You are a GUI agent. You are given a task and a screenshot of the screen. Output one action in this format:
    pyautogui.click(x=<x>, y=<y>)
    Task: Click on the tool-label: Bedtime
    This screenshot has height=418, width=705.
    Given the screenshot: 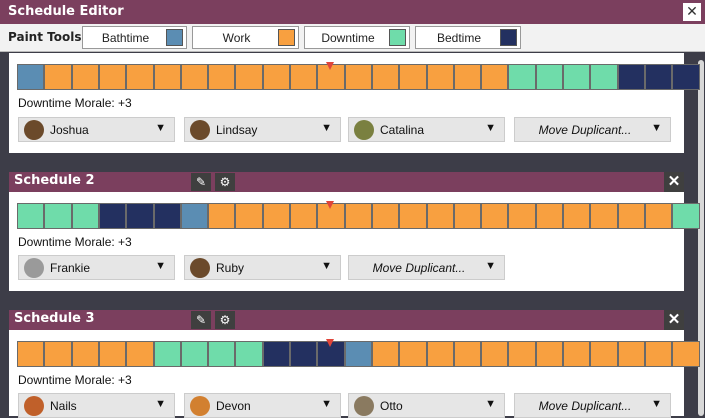 What is the action you would take?
    pyautogui.click(x=459, y=38)
    